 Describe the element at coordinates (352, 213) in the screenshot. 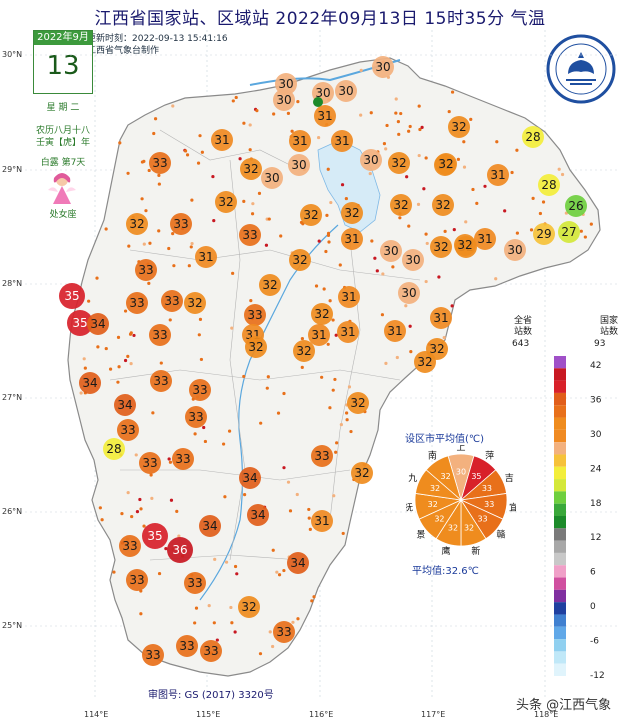

I see `station-temp-marker: 32` at that location.